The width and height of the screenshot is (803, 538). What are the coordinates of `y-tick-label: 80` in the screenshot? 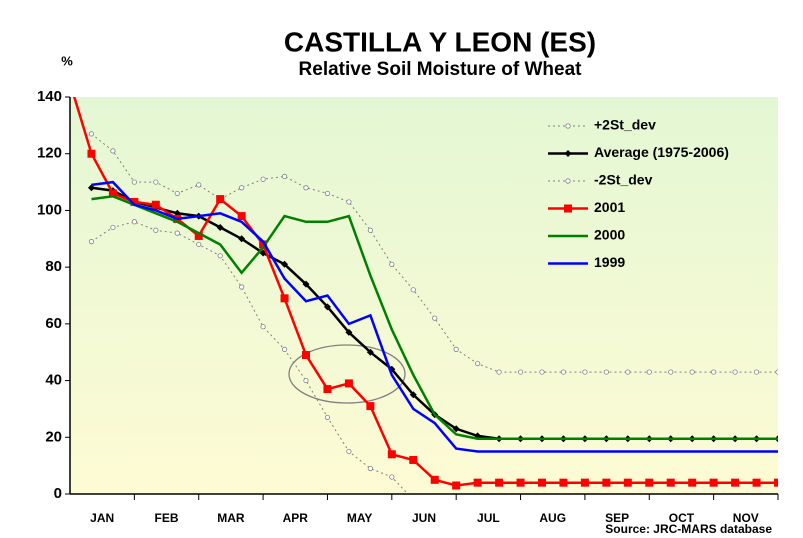 It's located at (53, 266).